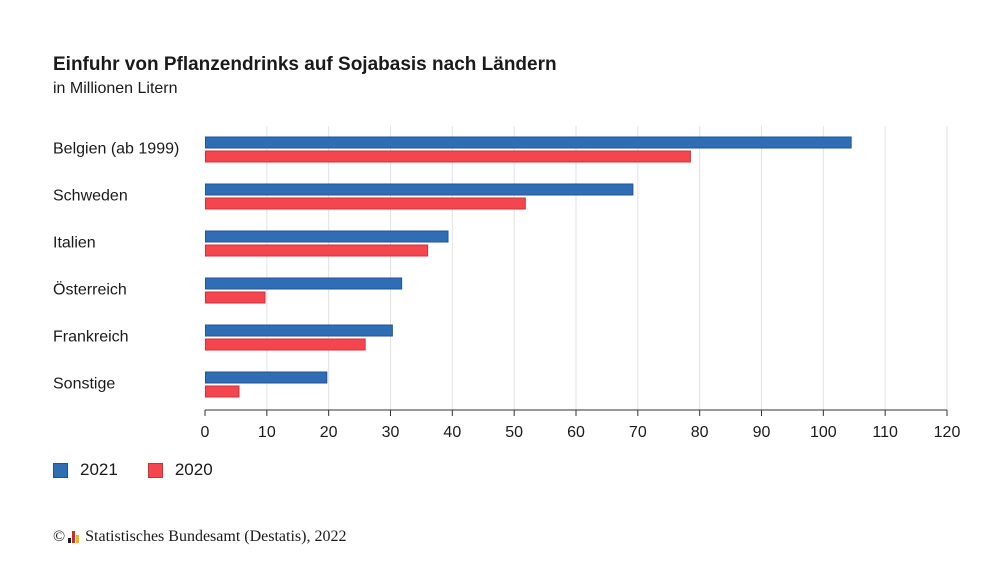  What do you see at coordinates (90, 196) in the screenshot?
I see `category-label: Schweden` at bounding box center [90, 196].